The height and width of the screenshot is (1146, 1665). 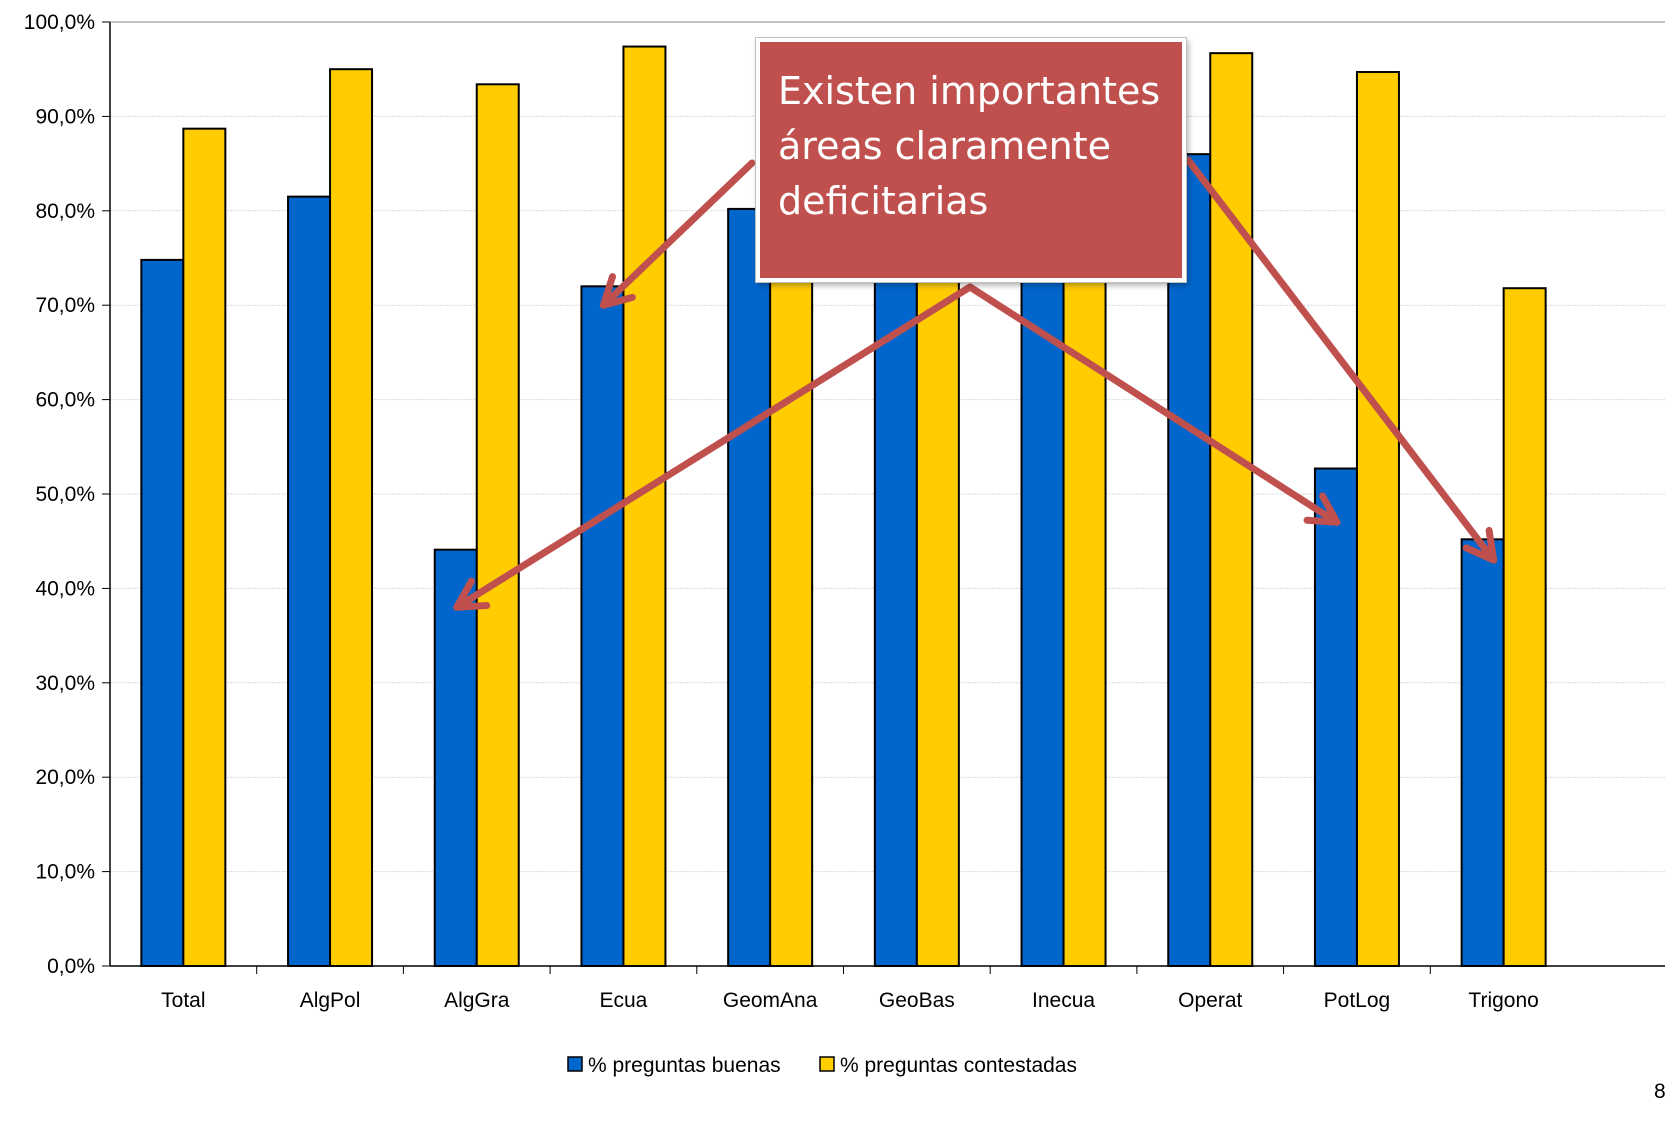 I want to click on y-tick-label: 80,0%, so click(x=65, y=211).